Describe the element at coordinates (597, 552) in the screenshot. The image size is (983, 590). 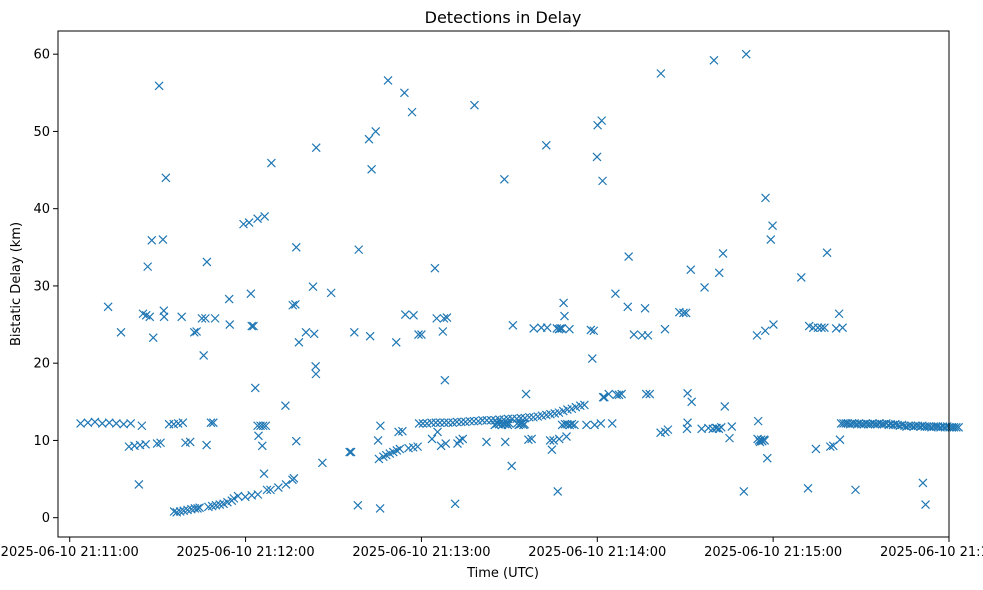
I see `x-tick-label: 2025-06-10 21:14:00` at that location.